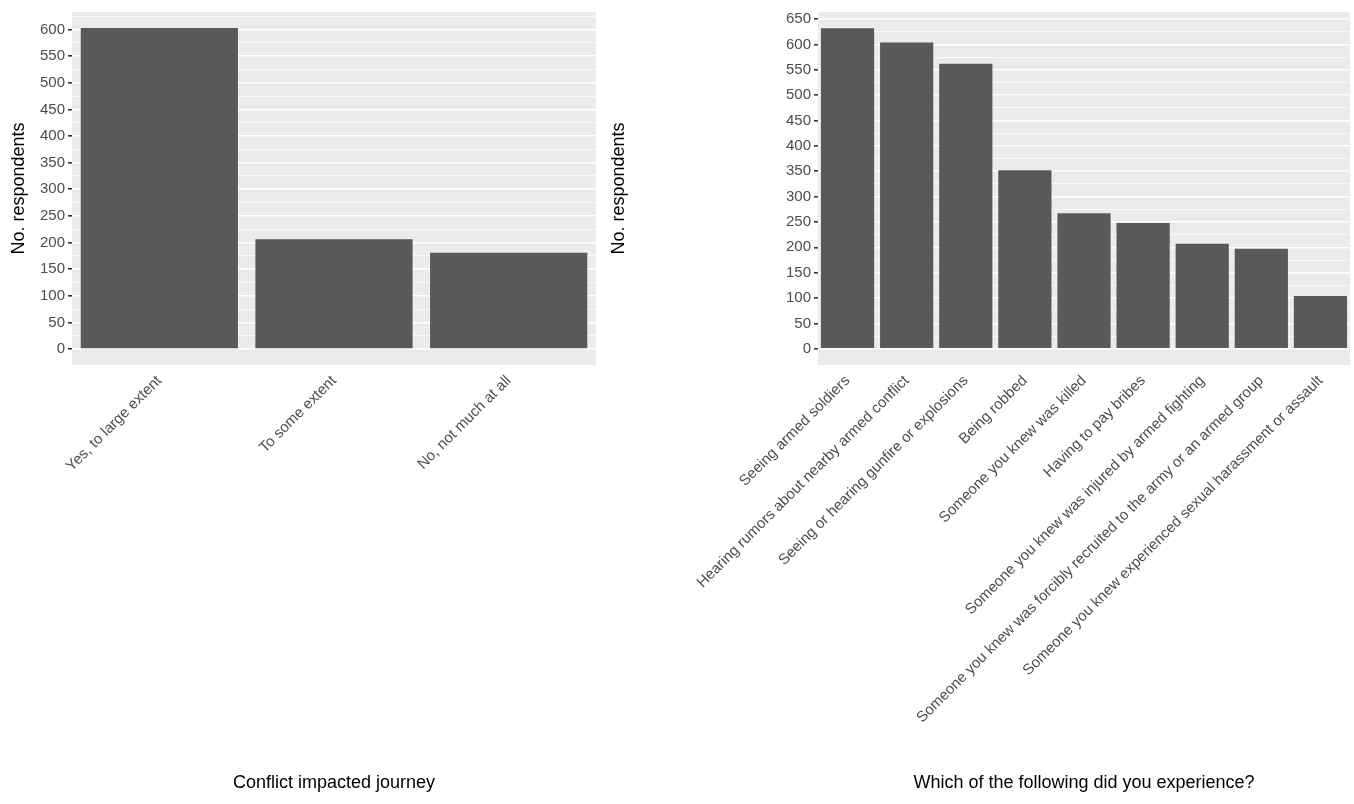 This screenshot has width=1354, height=804. What do you see at coordinates (1084, 782) in the screenshot?
I see `x-axis-title: Which of the following did you experience?` at bounding box center [1084, 782].